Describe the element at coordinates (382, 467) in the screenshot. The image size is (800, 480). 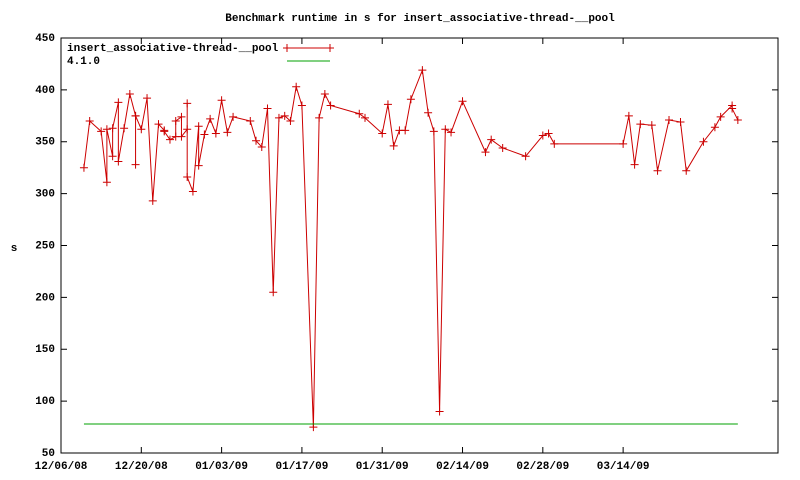
I see `x-tick-label: 01/31/09` at that location.